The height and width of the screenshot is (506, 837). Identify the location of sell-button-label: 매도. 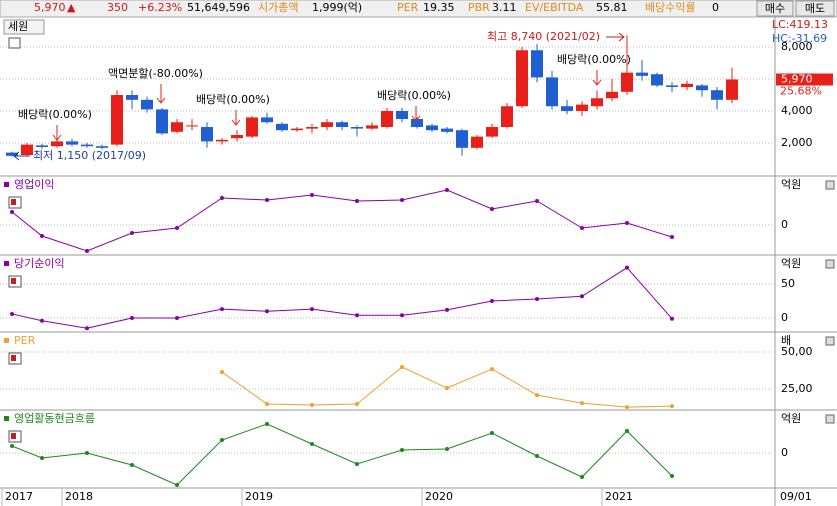
(815, 8).